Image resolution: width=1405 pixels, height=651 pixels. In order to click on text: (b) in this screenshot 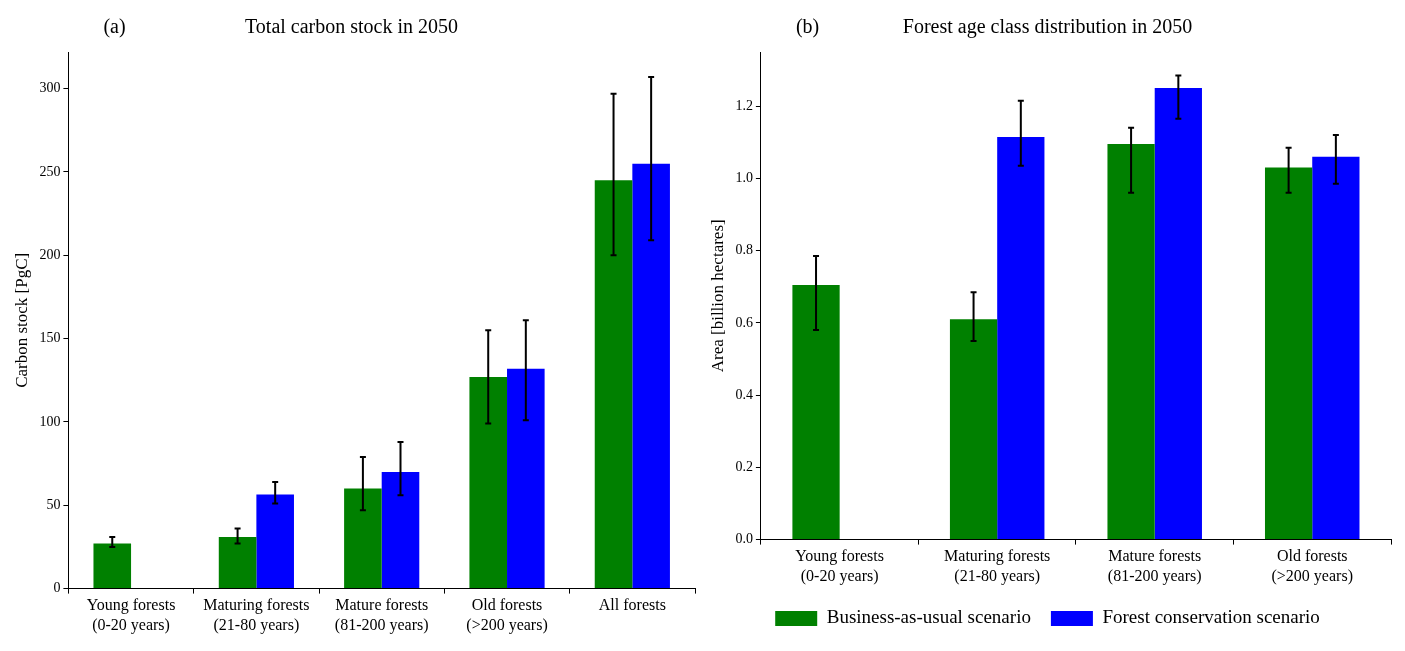, I will do `click(807, 27)`.